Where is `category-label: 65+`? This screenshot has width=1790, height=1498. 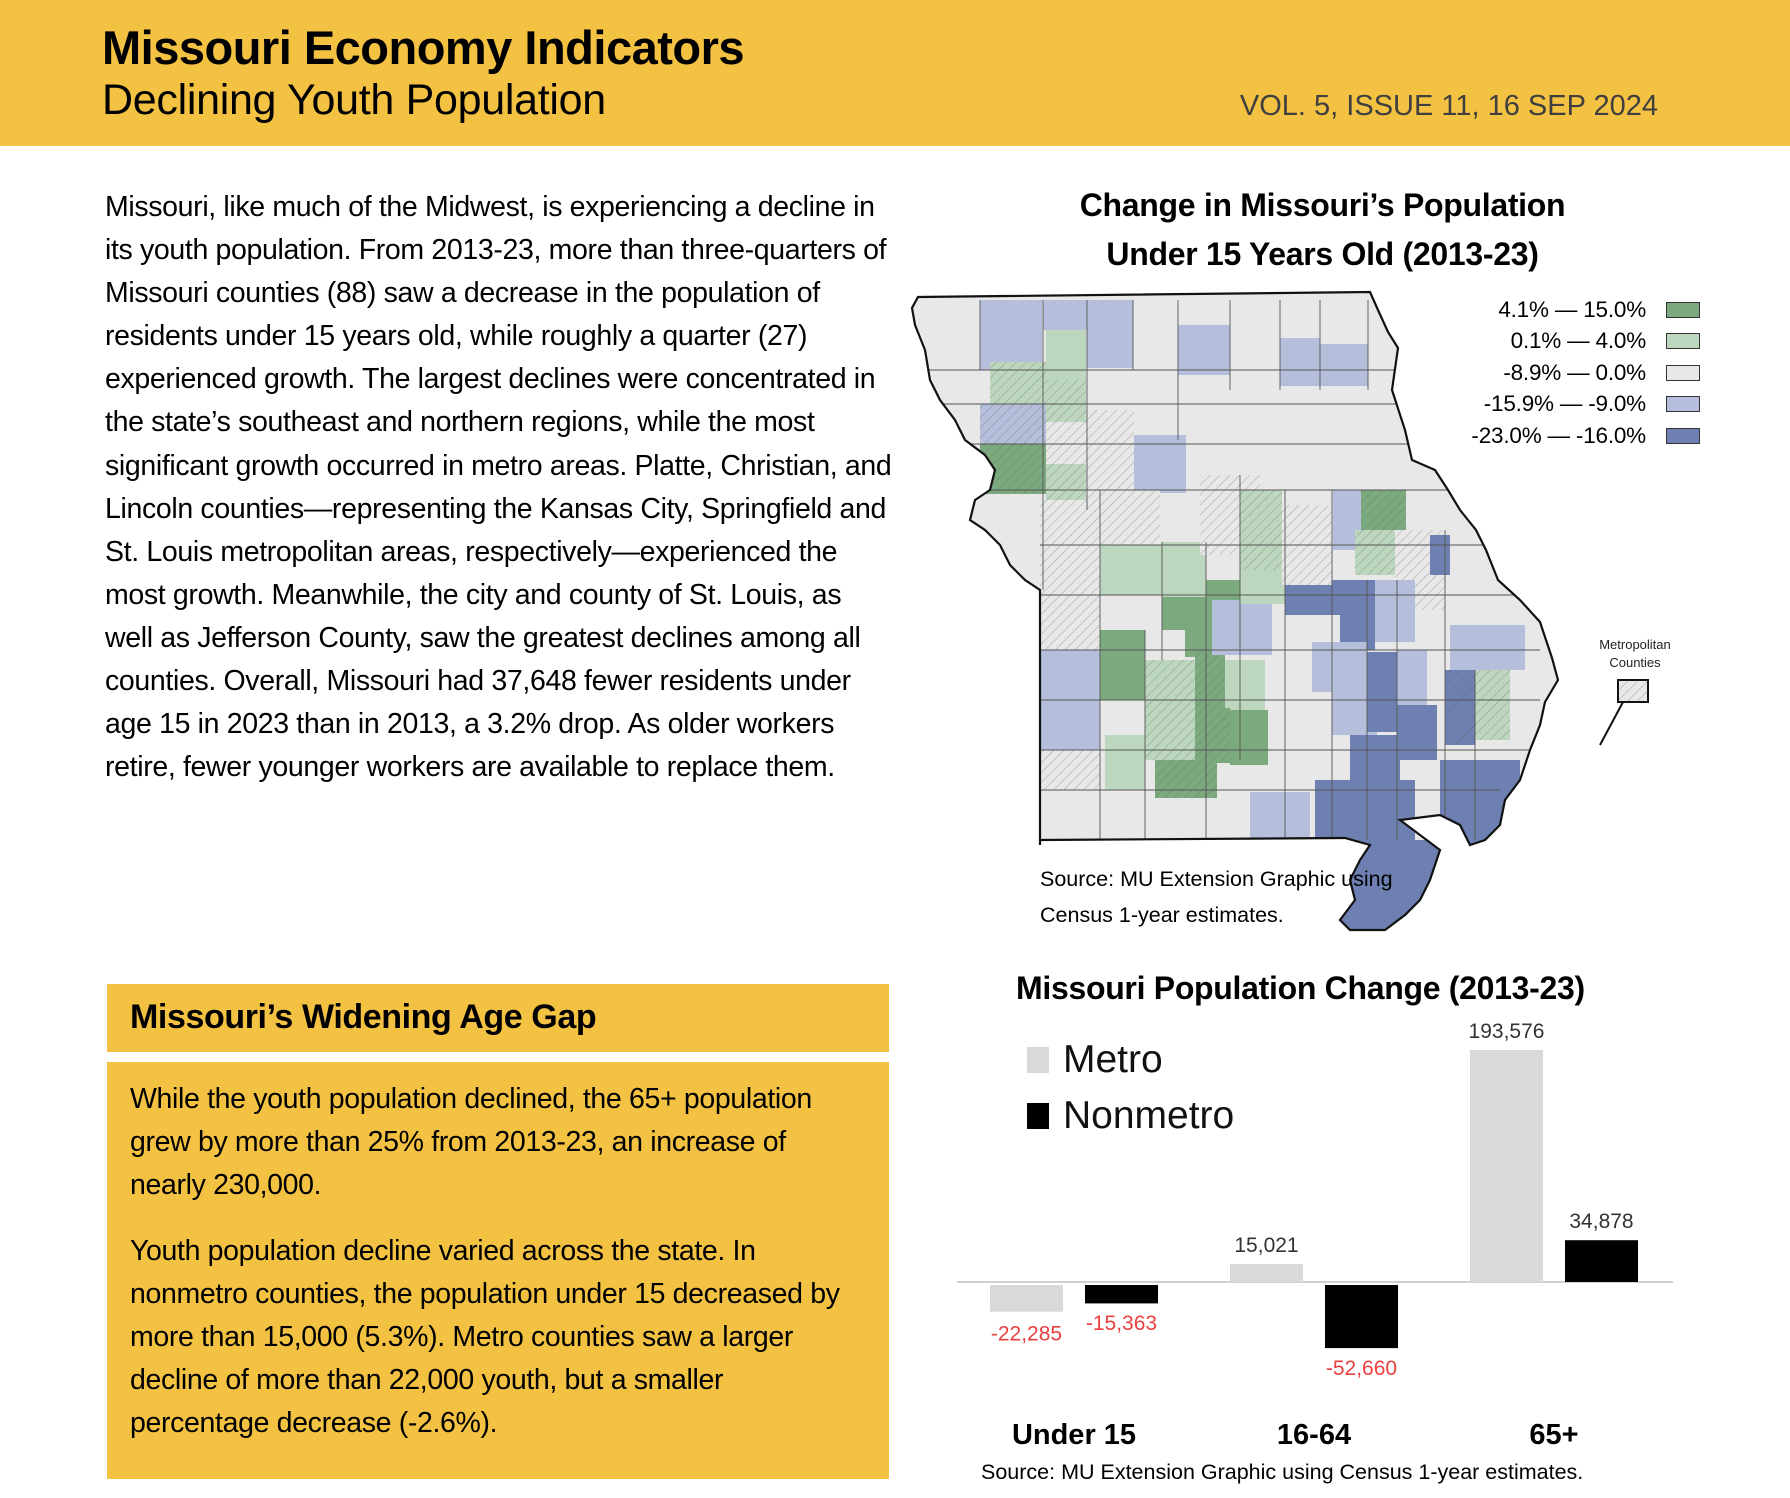 category-label: 65+ is located at coordinates (1553, 1434).